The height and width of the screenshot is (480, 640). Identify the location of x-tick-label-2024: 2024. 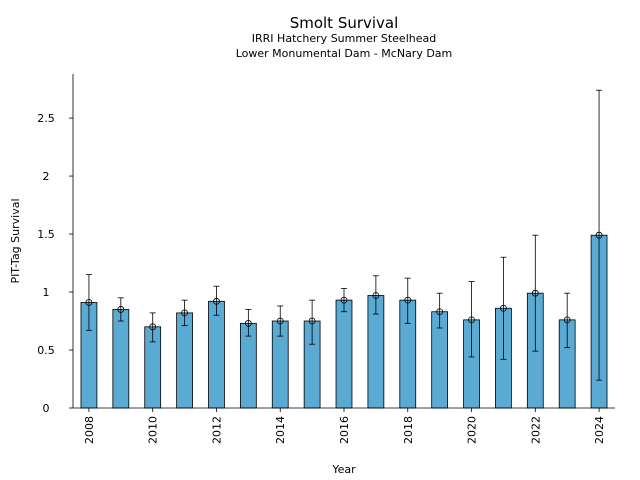
(599, 430).